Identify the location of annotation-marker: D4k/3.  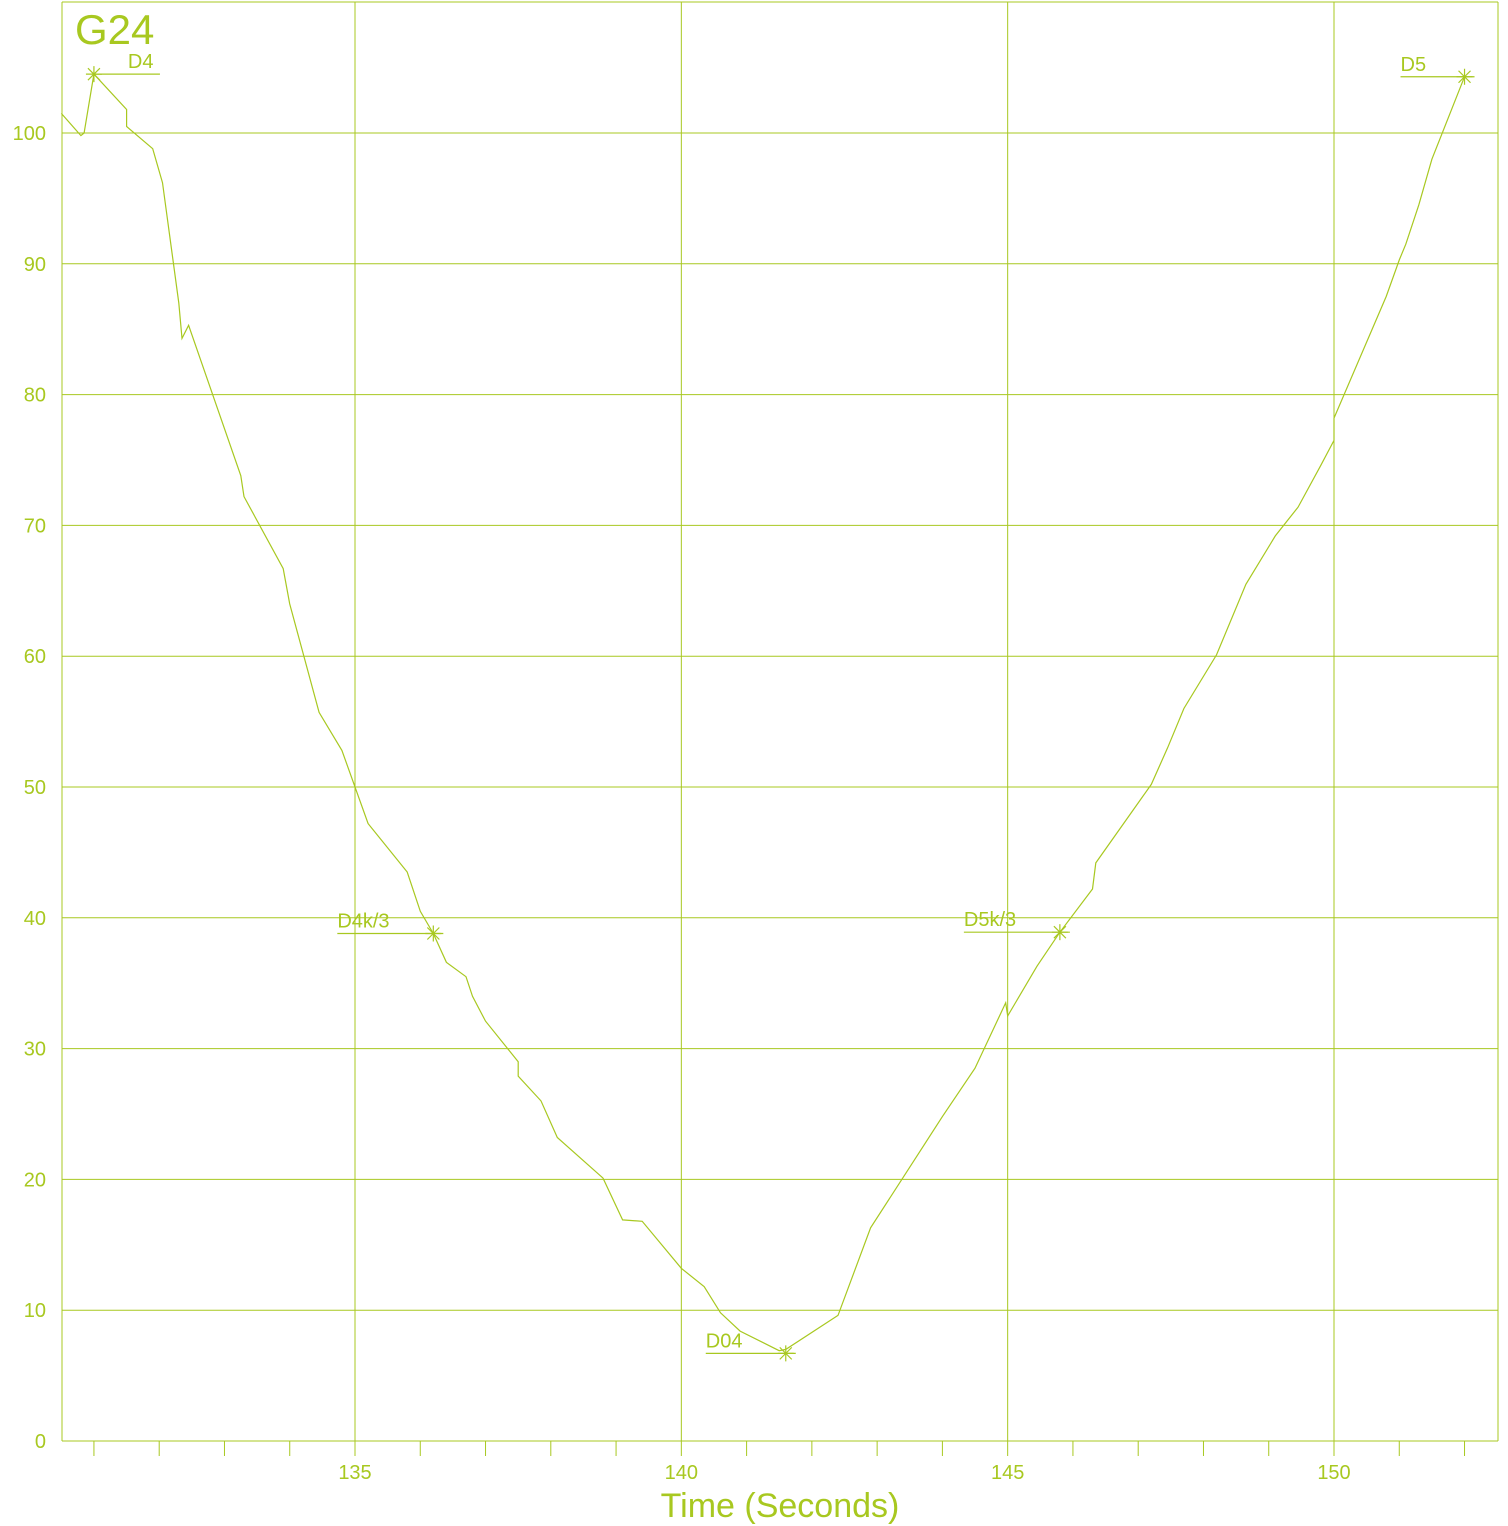
(390, 926).